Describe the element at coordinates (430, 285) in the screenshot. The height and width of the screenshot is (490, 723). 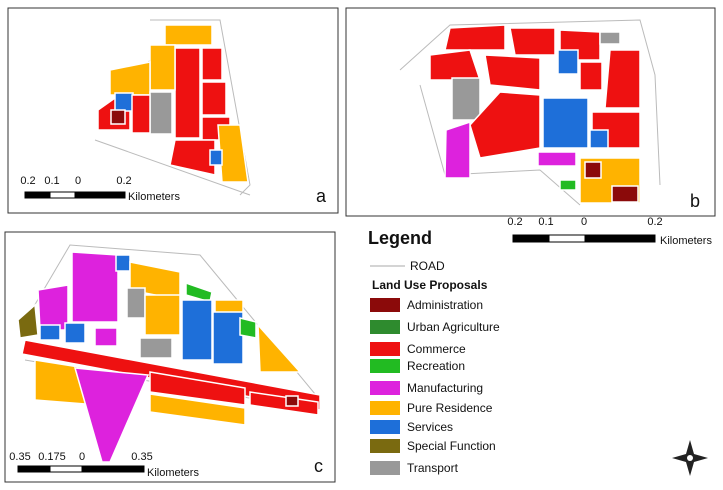
I see `legend-subtitle: Land Use Proposals` at that location.